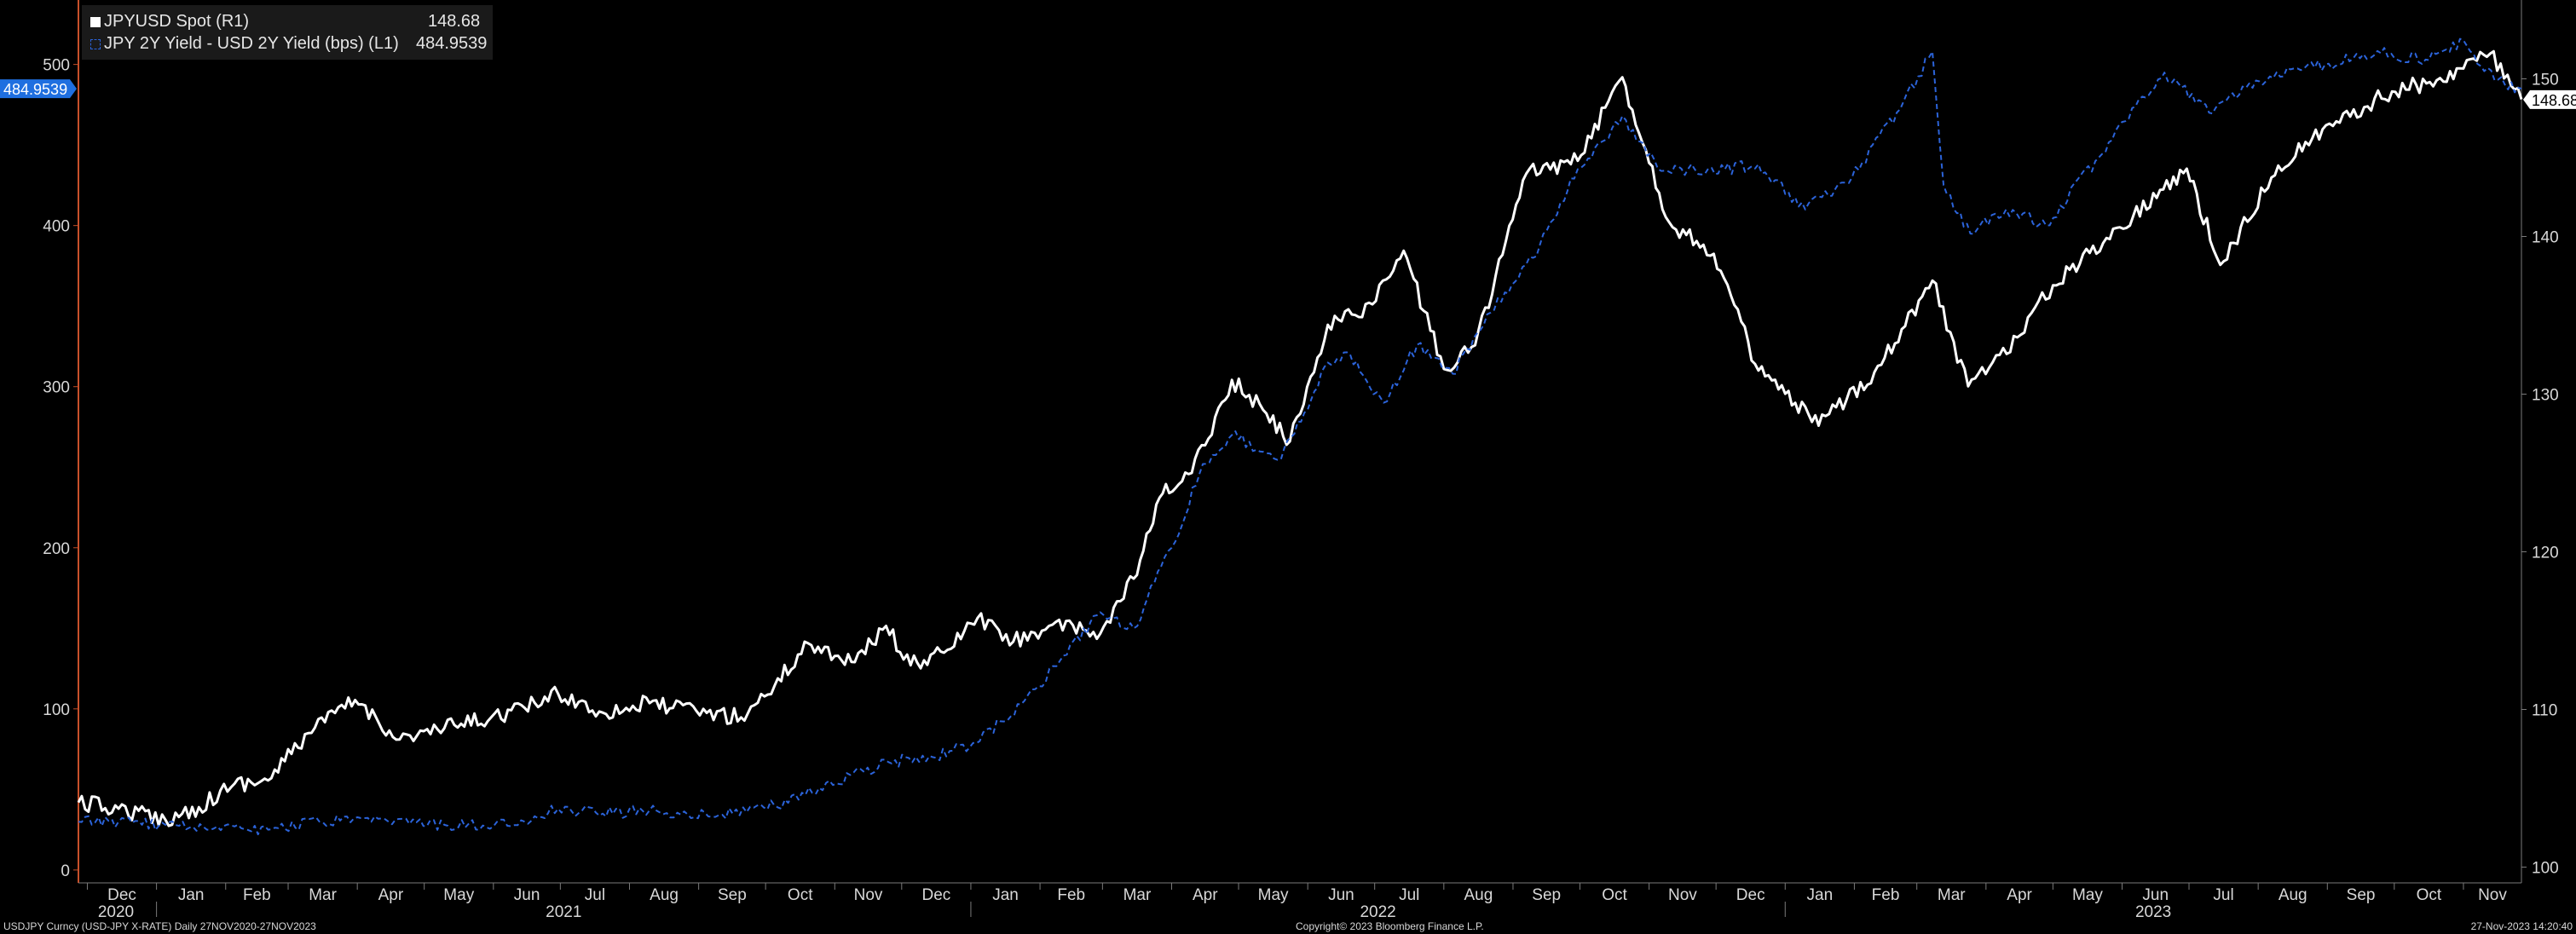 The image size is (2576, 934). Describe the element at coordinates (2153, 912) in the screenshot. I see `x-axis-year-label: 2023` at that location.